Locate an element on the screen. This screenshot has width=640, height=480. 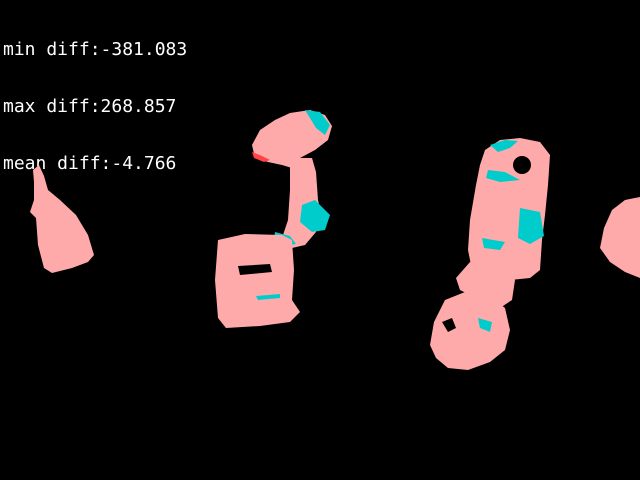
max-diff-label: max diff:268.857 is located at coordinates (90, 106).